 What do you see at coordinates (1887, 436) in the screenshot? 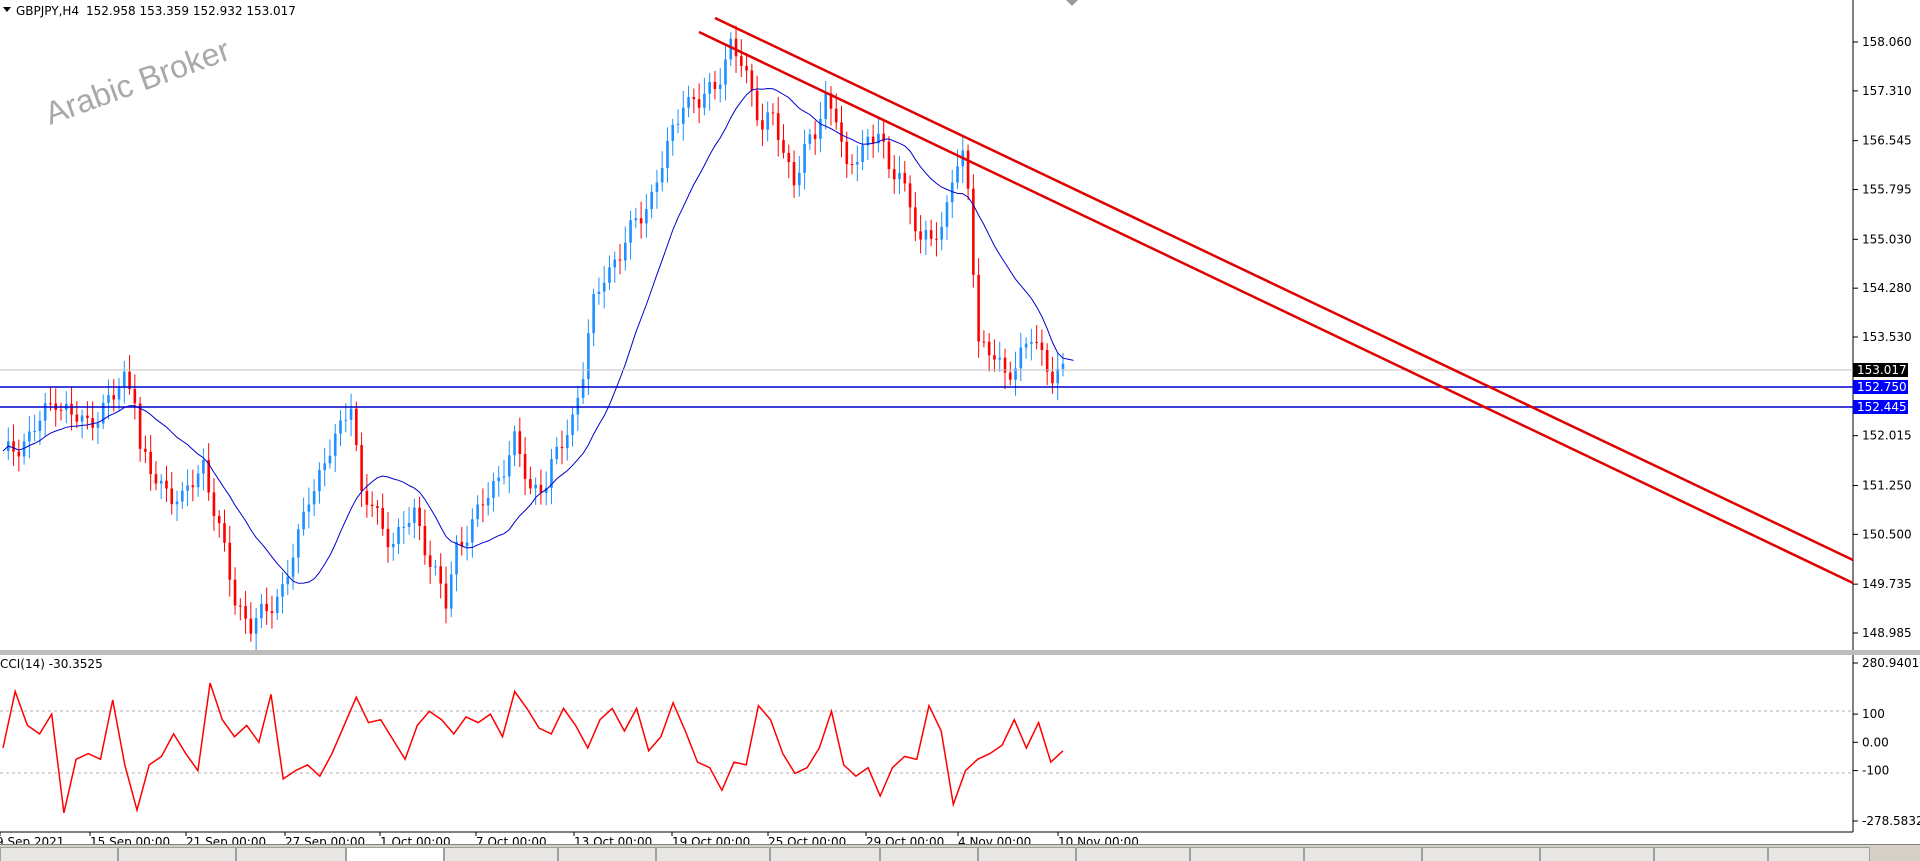
I see `price-tick-label: 152.015` at bounding box center [1887, 436].